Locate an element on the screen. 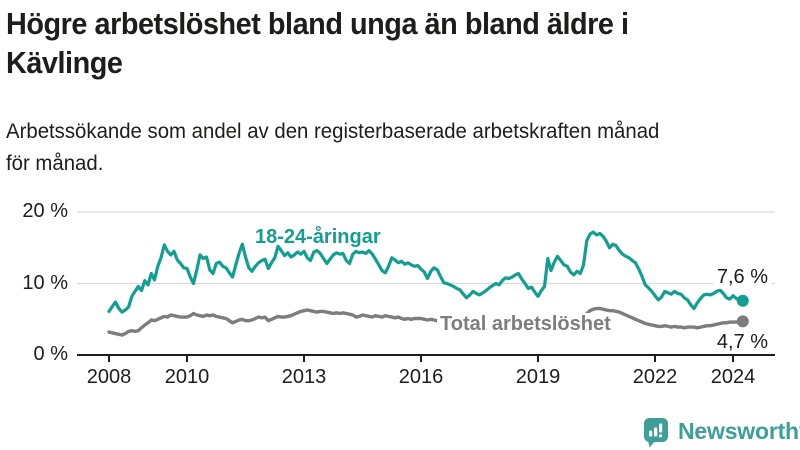  speech-bubble-tail is located at coordinates (652, 444).